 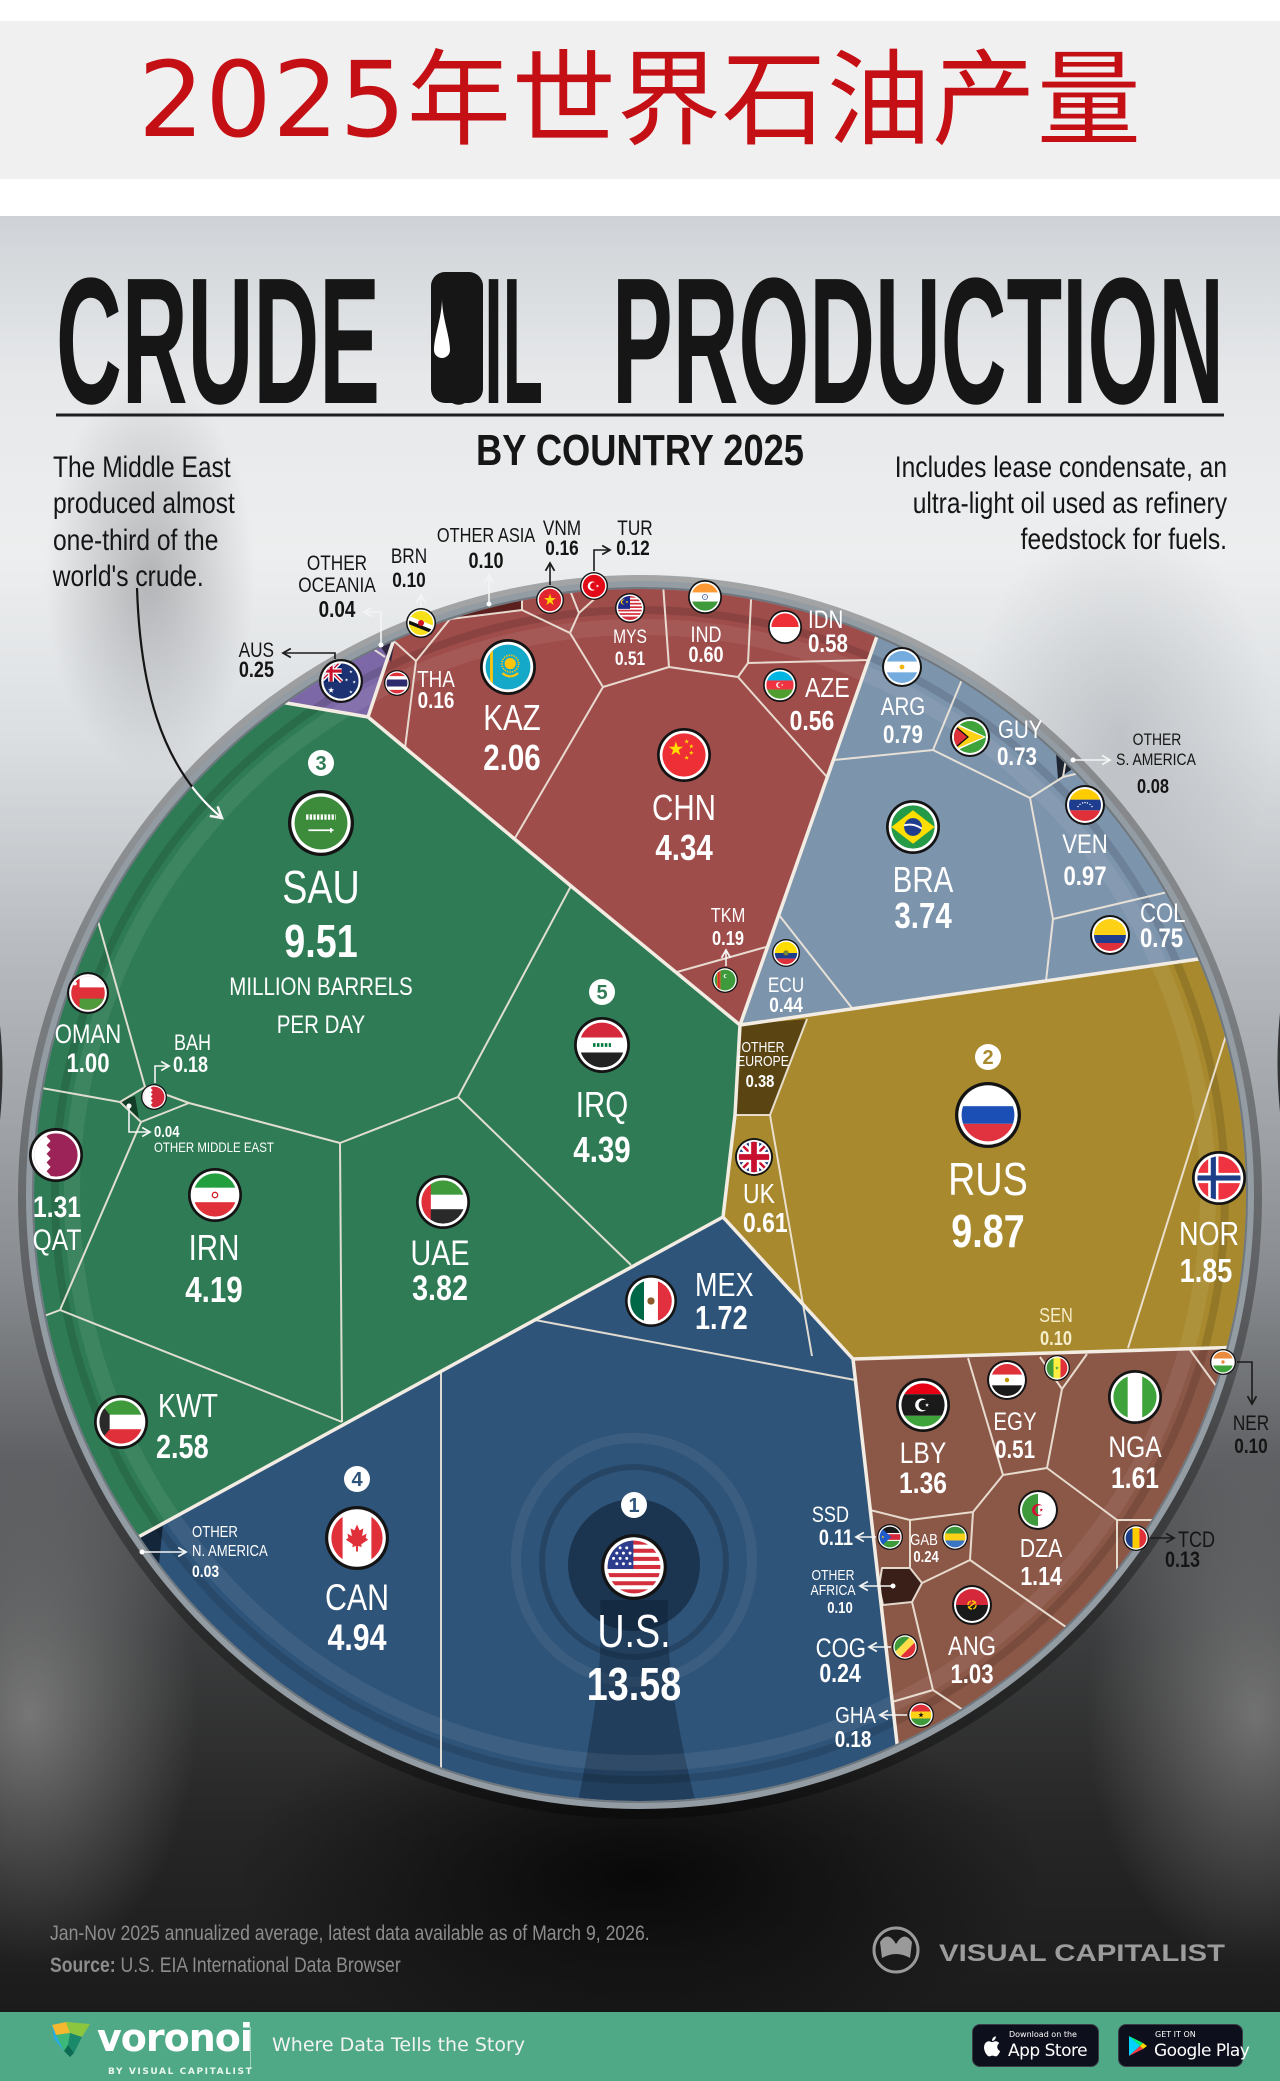 What do you see at coordinates (511, 757) in the screenshot?
I see `country-value: 2.06` at bounding box center [511, 757].